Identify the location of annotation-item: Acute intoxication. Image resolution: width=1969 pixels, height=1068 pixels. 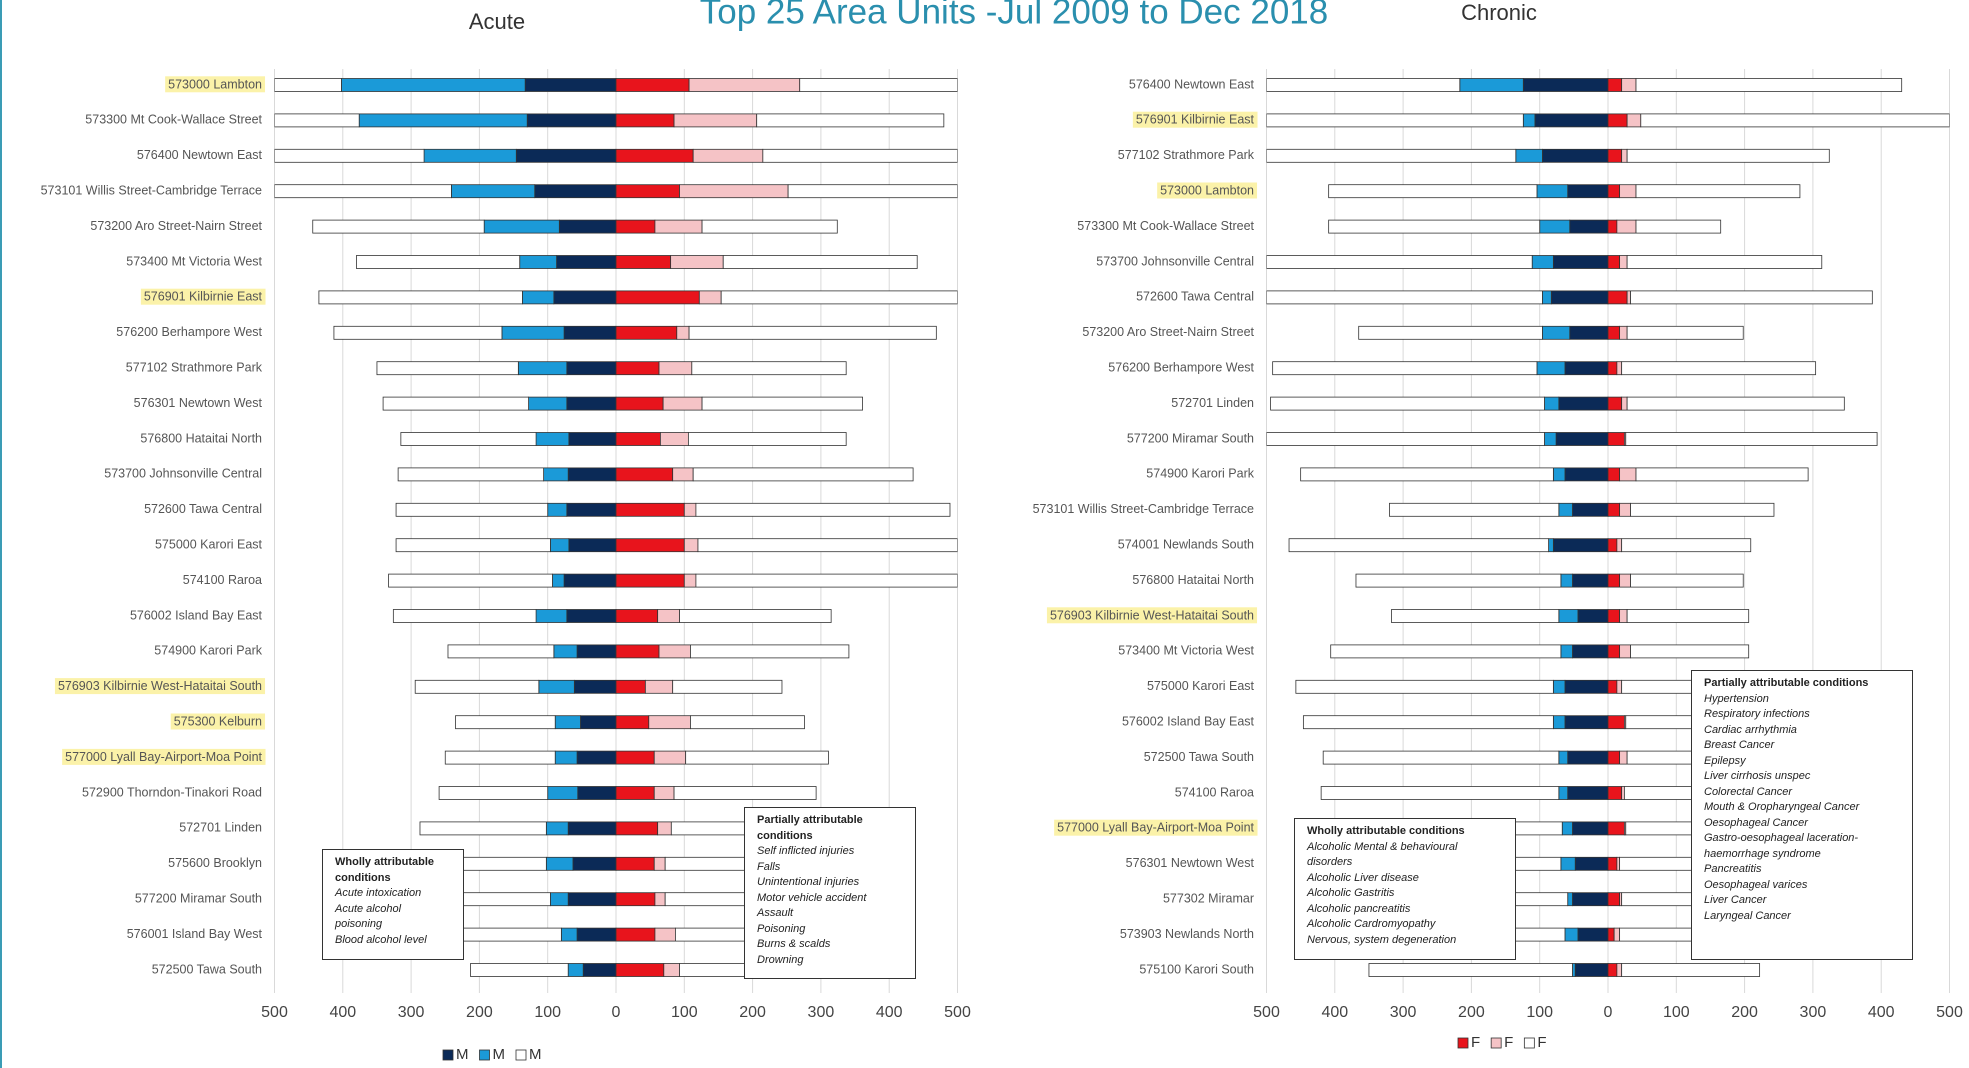
(378, 893).